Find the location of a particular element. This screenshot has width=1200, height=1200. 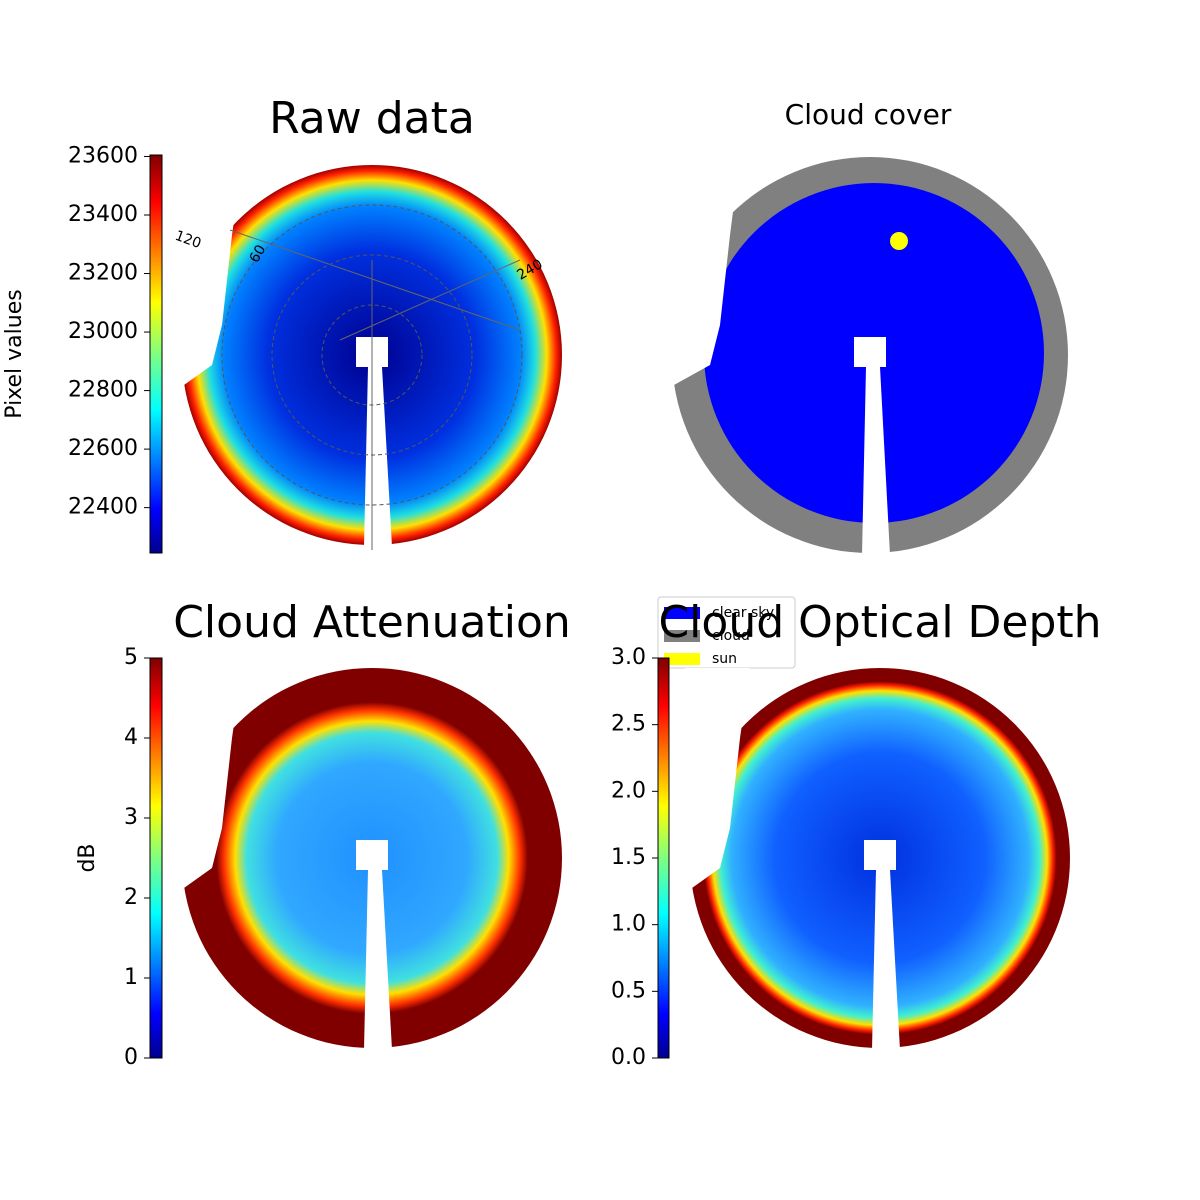

colorbar-tick-label: 0 is located at coordinates (131, 1057).